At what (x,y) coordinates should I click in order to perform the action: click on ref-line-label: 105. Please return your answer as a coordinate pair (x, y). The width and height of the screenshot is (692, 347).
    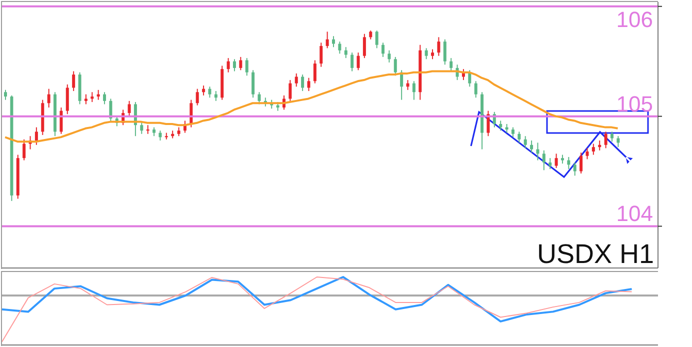
    Looking at the image, I should click on (634, 103).